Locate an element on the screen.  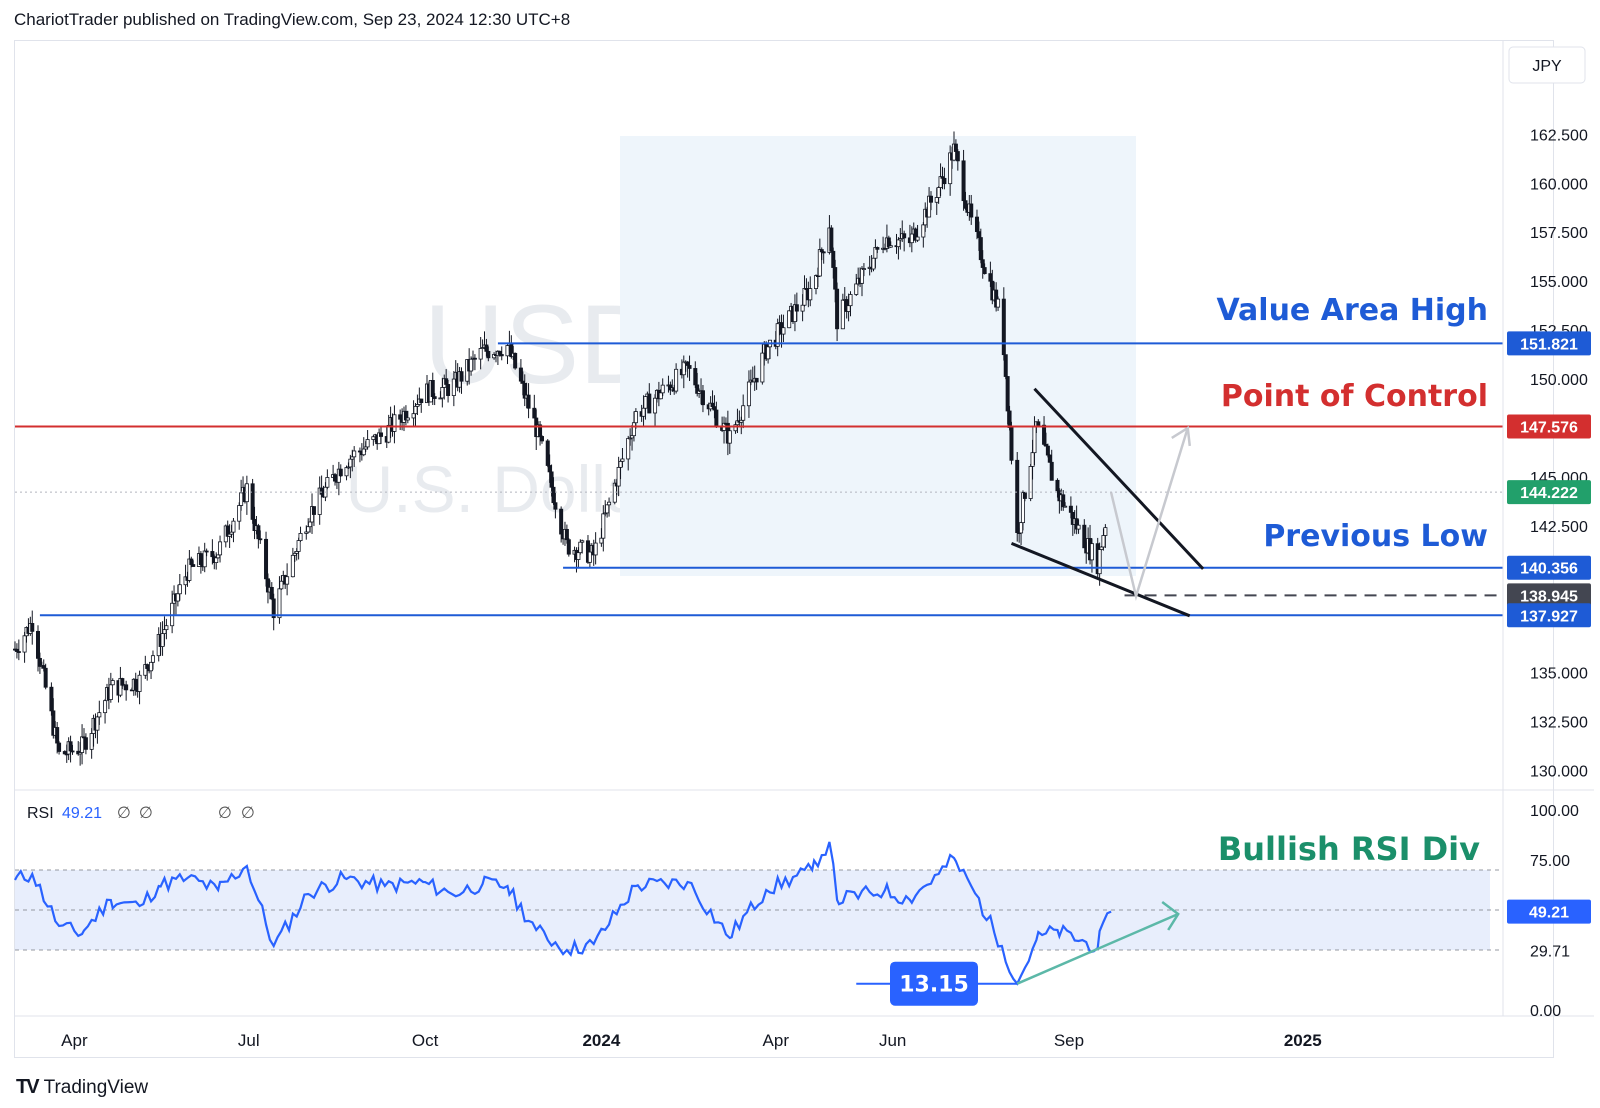
rsi-symbol-4: ∅ is located at coordinates (248, 812).